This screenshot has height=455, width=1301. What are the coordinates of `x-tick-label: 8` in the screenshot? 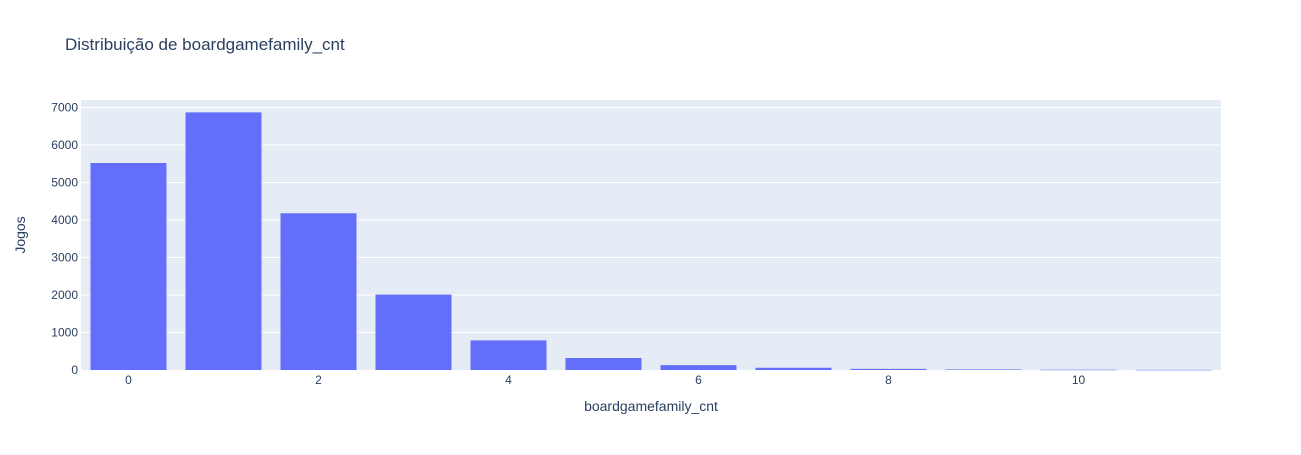 It's located at (888, 380).